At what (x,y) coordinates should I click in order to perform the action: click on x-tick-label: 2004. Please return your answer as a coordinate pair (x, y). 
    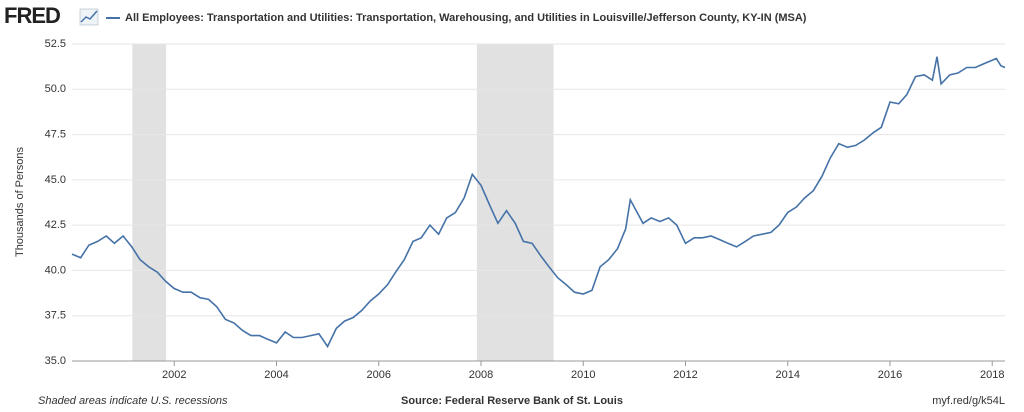
    Looking at the image, I should click on (276, 375).